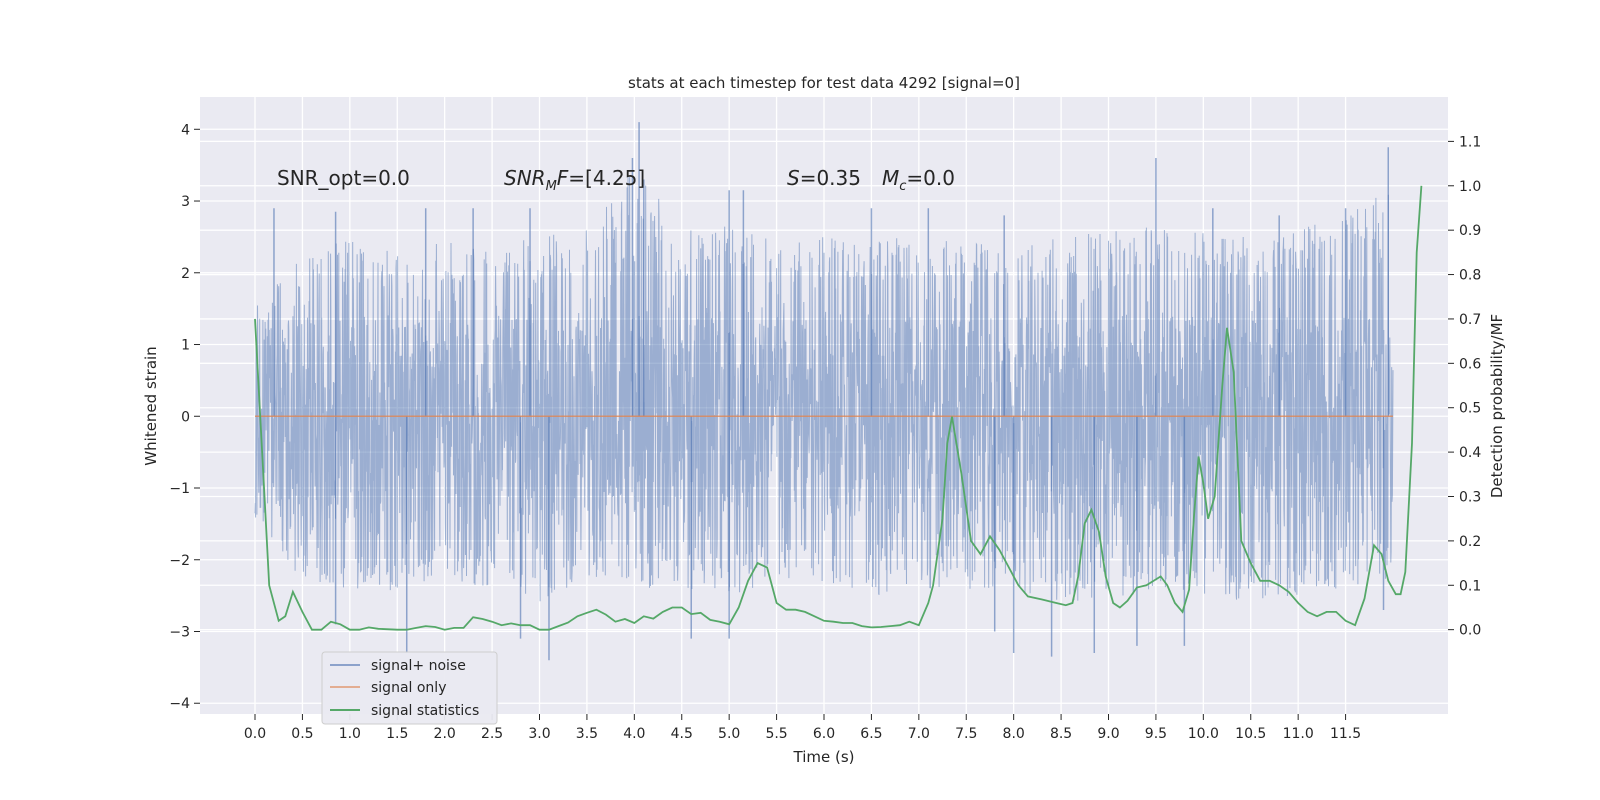  I want to click on right-y-tick-label: 0.5, so click(1470, 409).